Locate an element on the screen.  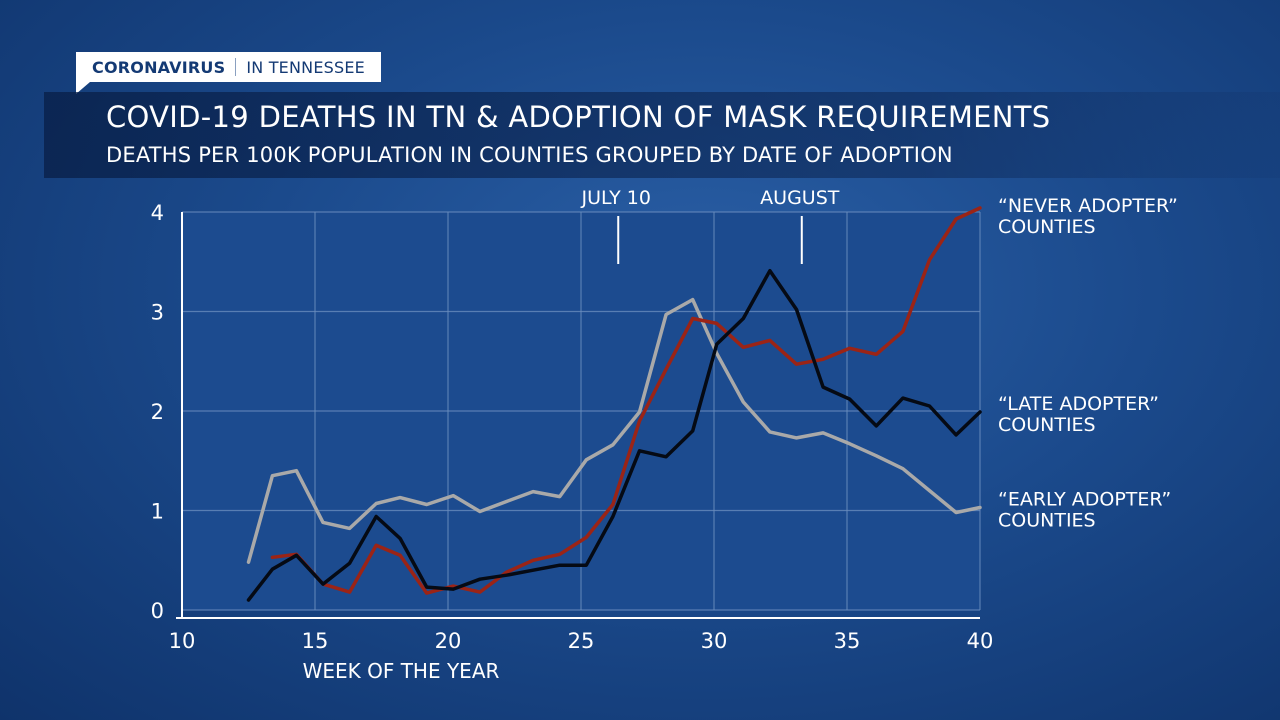
section-tag-main: CORONAVIRUS is located at coordinates (159, 67).